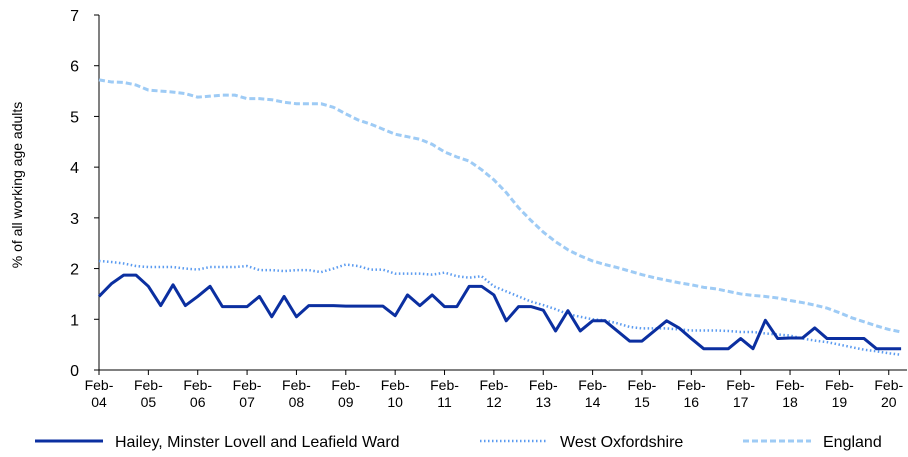 The width and height of the screenshot is (908, 457). I want to click on y-tick-label: 2, so click(74, 270).